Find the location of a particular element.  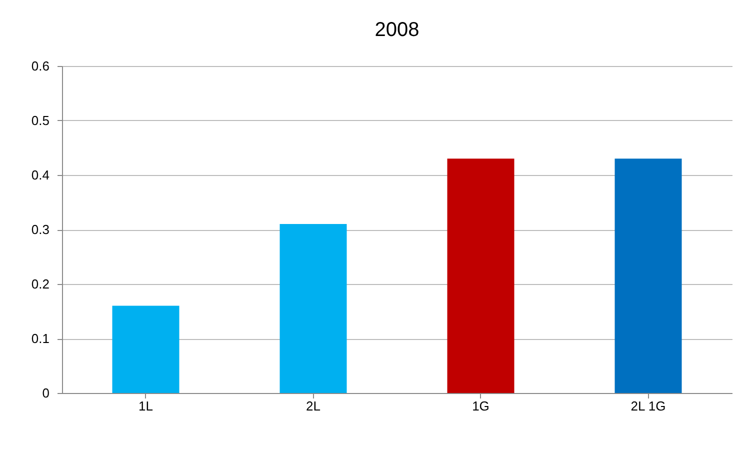

y-tick-label: 0.2 is located at coordinates (40, 284).